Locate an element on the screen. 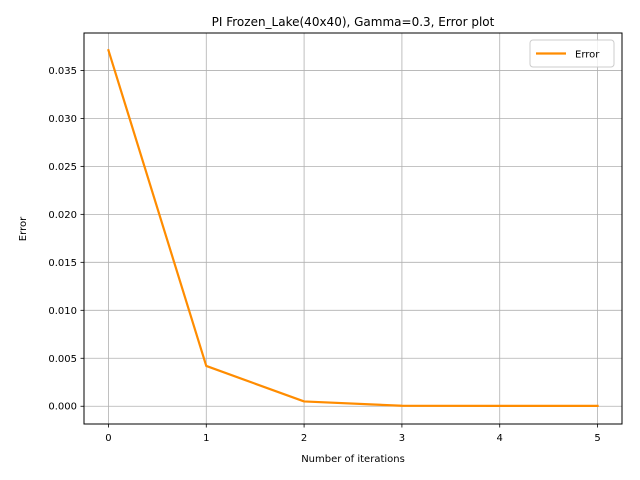  x-axis-label: Number of iterations is located at coordinates (353, 459).